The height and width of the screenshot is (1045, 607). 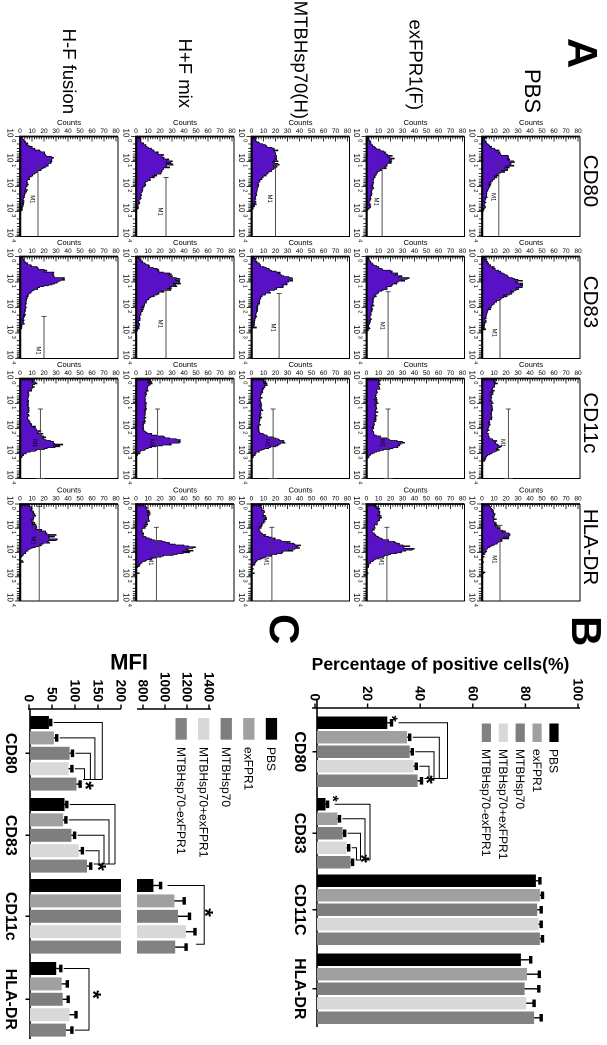 I want to click on svg-text: 2, so click(x=13, y=432).